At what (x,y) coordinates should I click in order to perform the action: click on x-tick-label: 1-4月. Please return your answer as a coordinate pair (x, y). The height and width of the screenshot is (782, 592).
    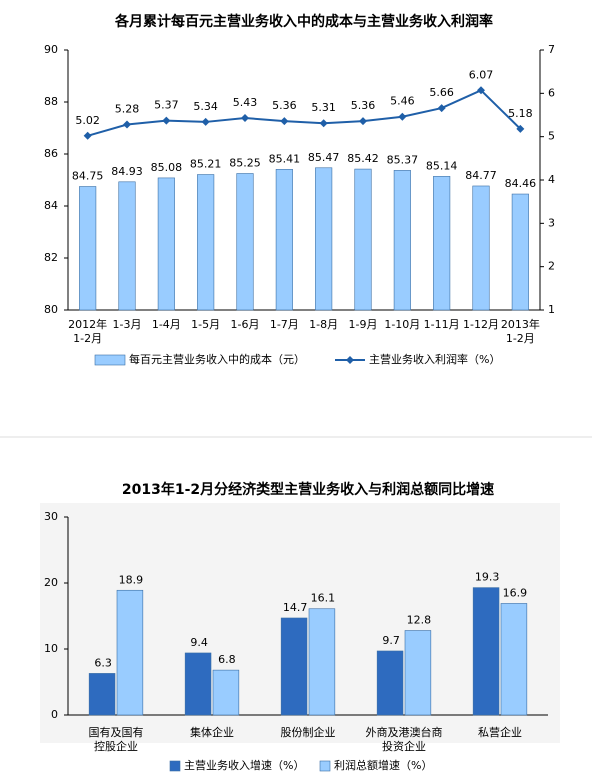
    Looking at the image, I should click on (166, 324).